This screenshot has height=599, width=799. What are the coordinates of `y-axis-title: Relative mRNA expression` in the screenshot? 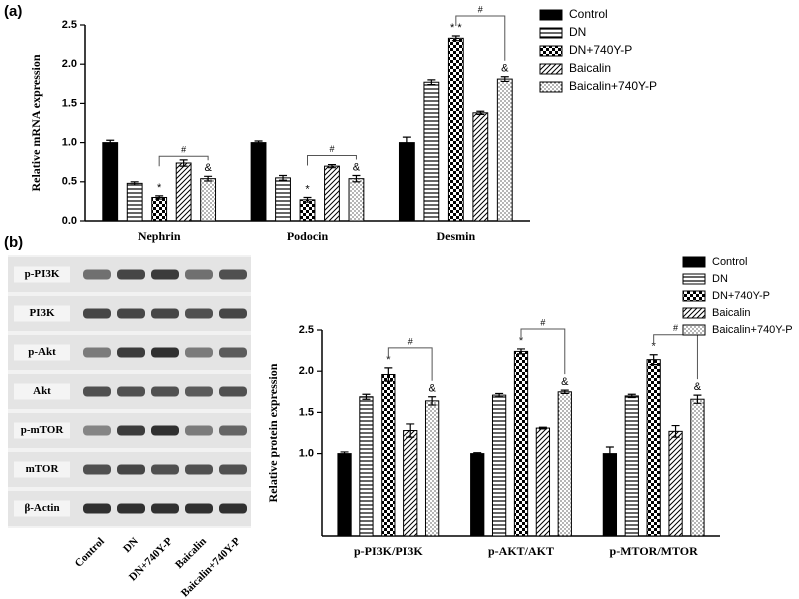 It's located at (36, 122).